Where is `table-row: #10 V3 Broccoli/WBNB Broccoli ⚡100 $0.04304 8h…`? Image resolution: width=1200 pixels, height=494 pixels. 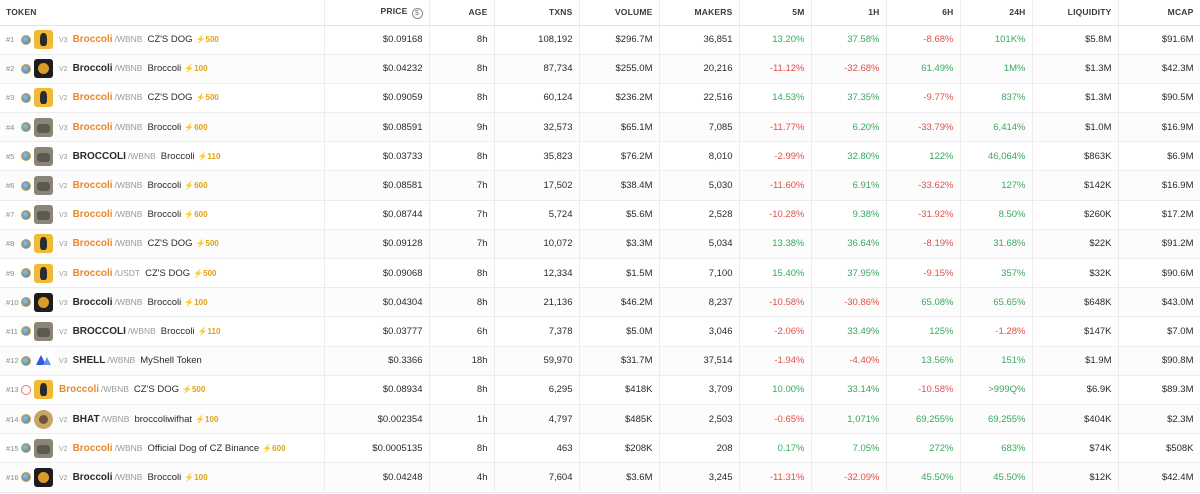 table-row: #10 V3 Broccoli/WBNB Broccoli ⚡100 $0.04304 8h… is located at coordinates (600, 302).